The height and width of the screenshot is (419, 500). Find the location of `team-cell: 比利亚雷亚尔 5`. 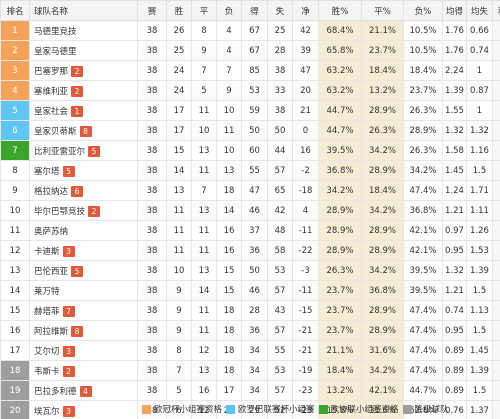

team-cell: 比利亚雷亚尔 5 is located at coordinates (83, 150).